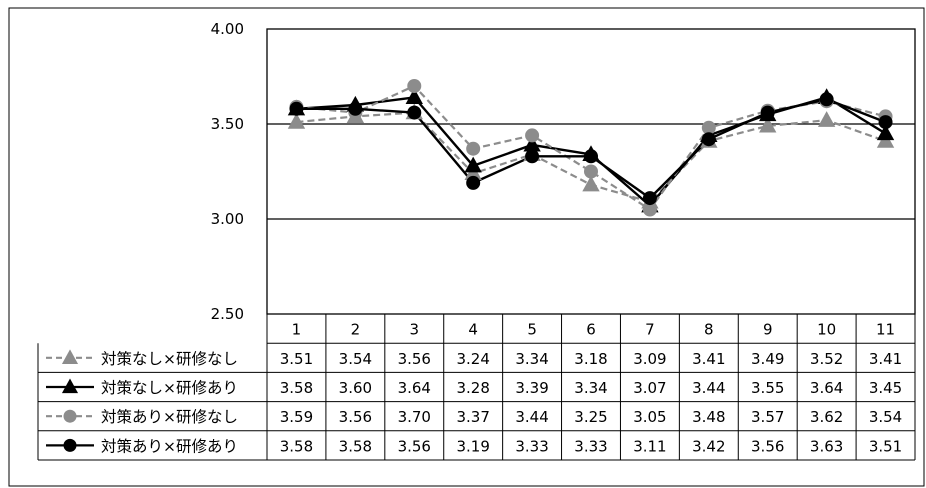  Describe the element at coordinates (590, 359) in the screenshot. I see `data-value-label: 3.18` at that location.